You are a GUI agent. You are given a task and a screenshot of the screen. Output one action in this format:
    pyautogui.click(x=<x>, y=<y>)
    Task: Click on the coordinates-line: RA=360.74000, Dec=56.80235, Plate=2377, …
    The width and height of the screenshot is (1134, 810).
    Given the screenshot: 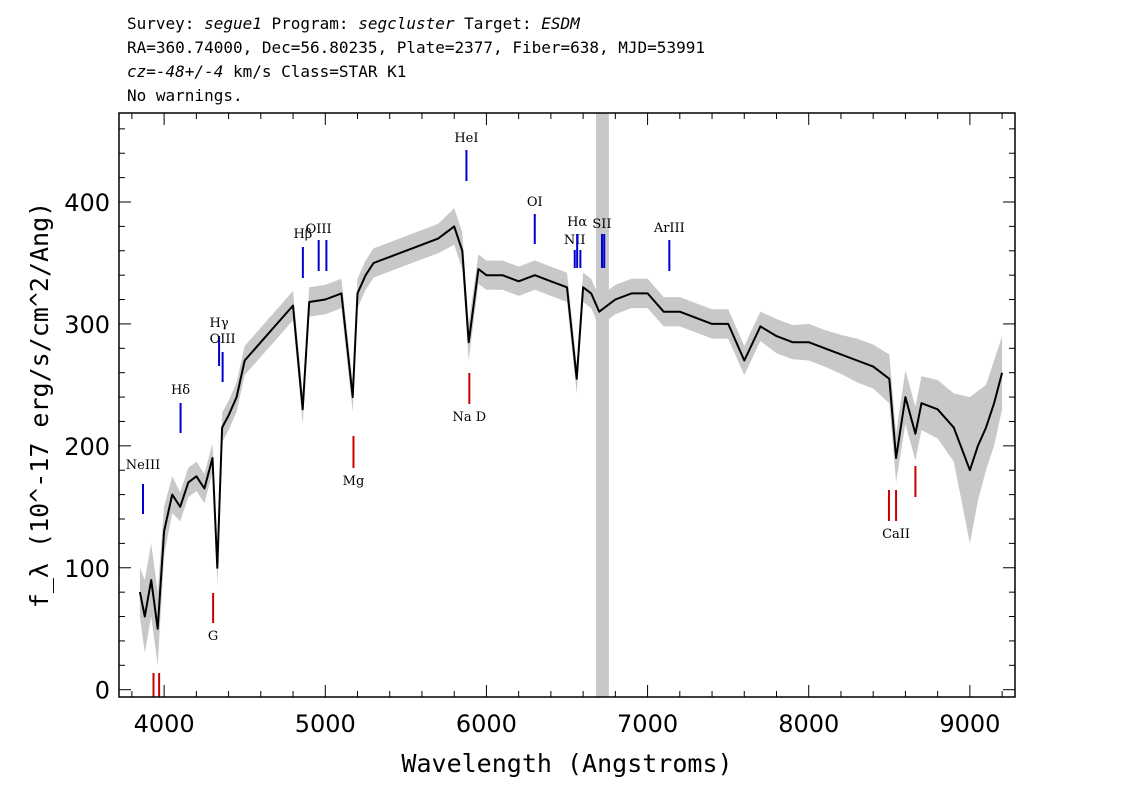 What is the action you would take?
    pyautogui.click(x=416, y=47)
    